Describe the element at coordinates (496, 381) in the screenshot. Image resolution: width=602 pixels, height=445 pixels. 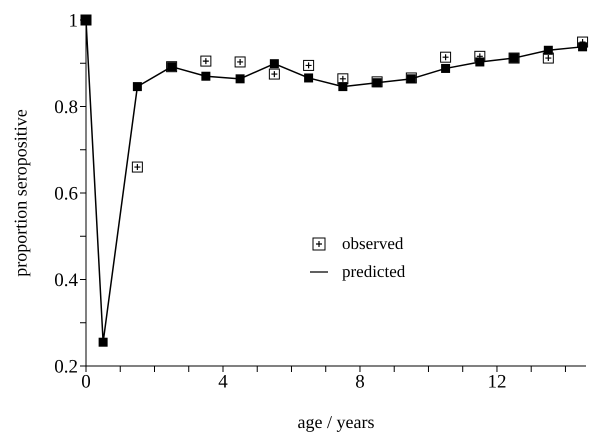
I see `x-tick-label: 12` at that location.